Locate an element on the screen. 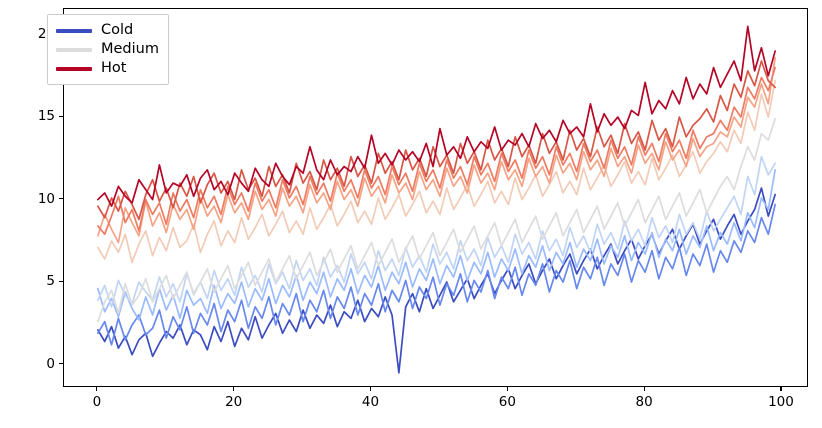 The image size is (822, 428). chart-legend: Cold Medium Hot is located at coordinates (108, 49).